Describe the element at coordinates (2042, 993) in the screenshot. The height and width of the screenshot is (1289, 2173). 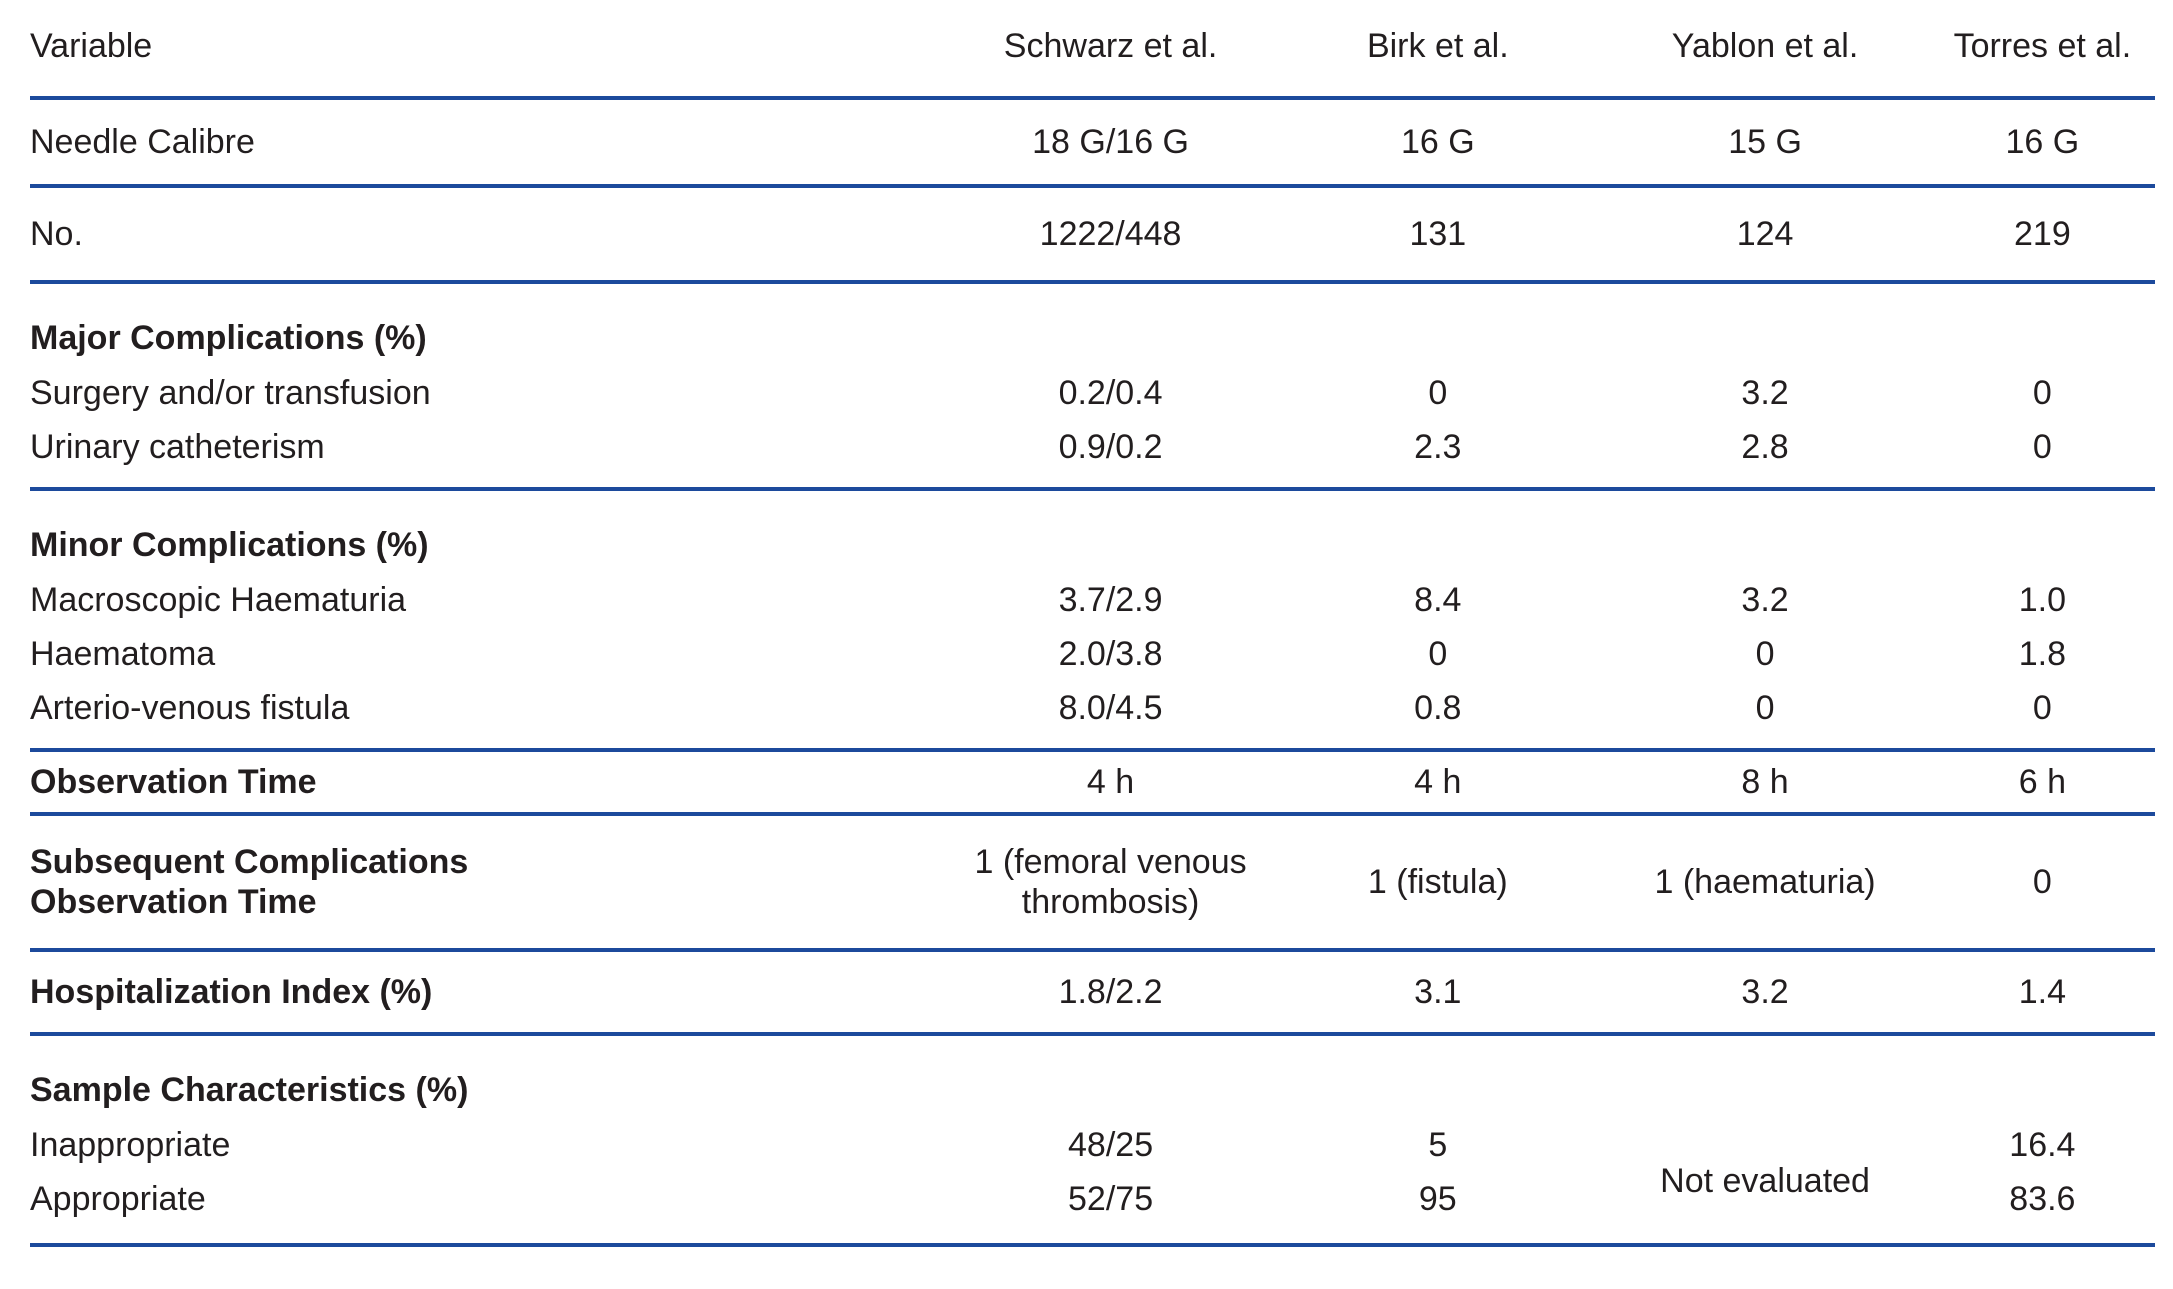
I see `cell-hospitalization-index-torres: 1.4` at that location.